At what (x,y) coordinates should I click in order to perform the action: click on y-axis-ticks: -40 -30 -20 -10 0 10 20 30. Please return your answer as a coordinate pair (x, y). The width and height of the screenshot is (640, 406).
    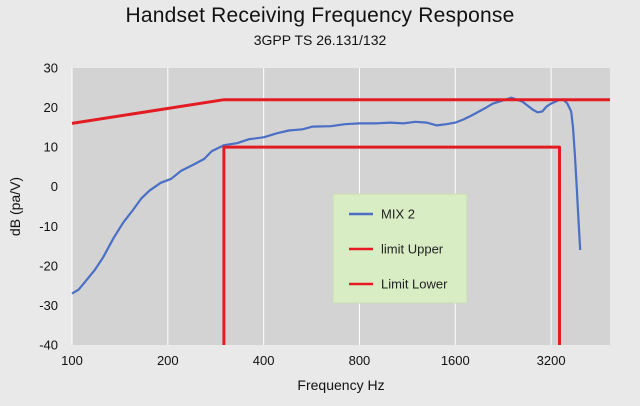
    Looking at the image, I should click on (48, 207).